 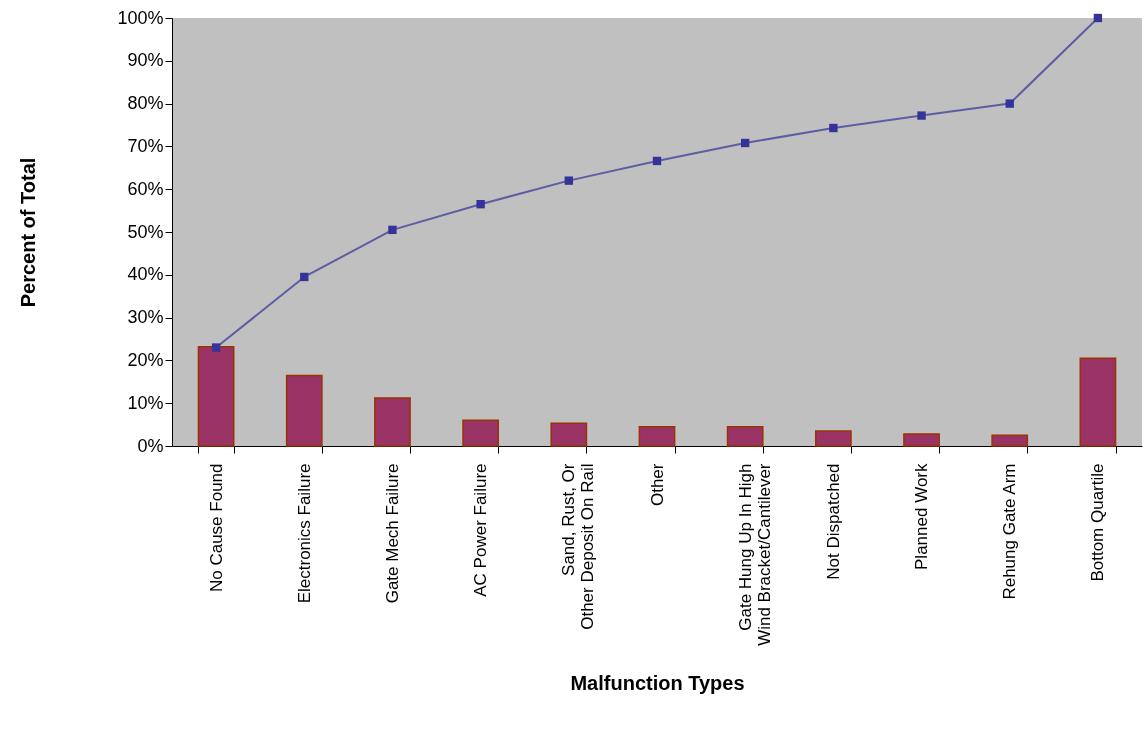 What do you see at coordinates (216, 528) in the screenshot?
I see `x-tick-label: No Cause Found` at bounding box center [216, 528].